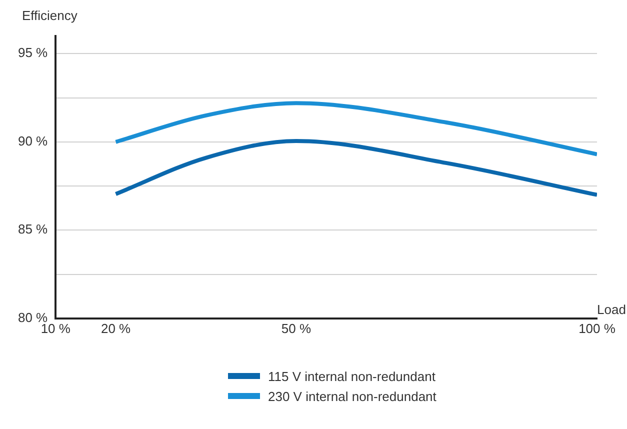 The width and height of the screenshot is (627, 429). I want to click on legend-label: 230 V internal non-redundant, so click(352, 396).